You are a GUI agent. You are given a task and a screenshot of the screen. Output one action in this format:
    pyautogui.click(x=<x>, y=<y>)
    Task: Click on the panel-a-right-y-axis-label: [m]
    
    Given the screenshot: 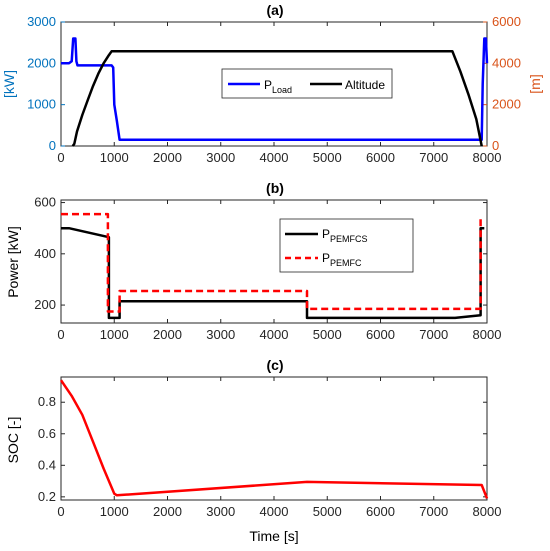 What is the action you would take?
    pyautogui.click(x=535, y=83)
    